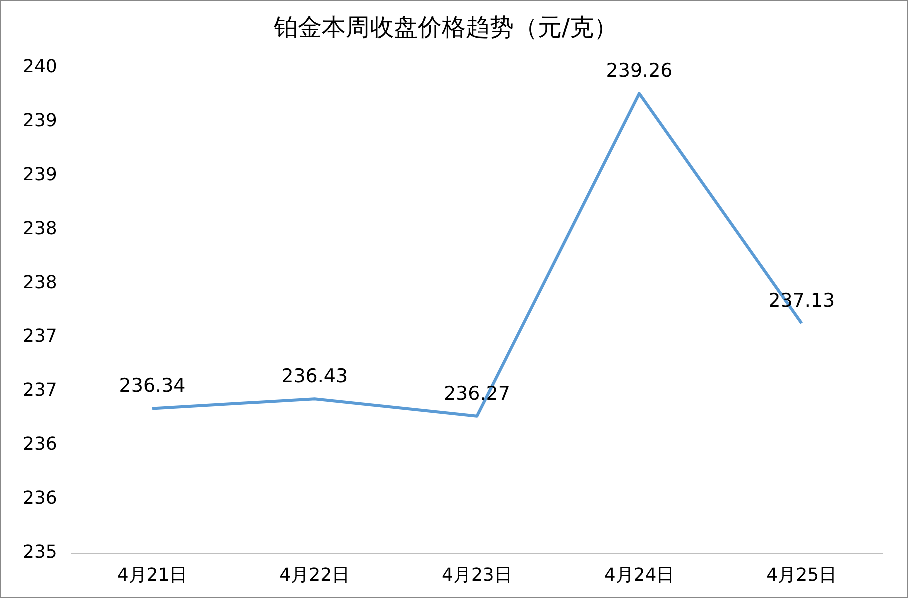 The image size is (908, 598). Describe the element at coordinates (40, 67) in the screenshot. I see `y-tick-label: 240` at that location.